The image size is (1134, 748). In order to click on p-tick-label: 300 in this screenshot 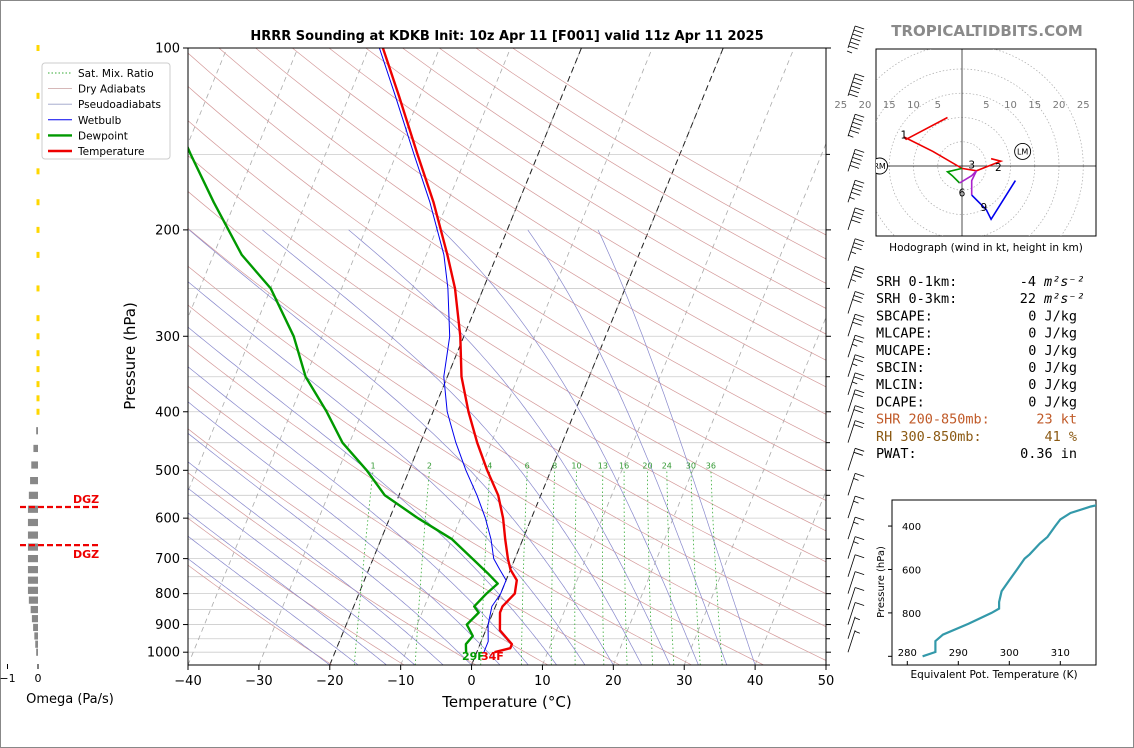, I will do `click(167, 337)`.